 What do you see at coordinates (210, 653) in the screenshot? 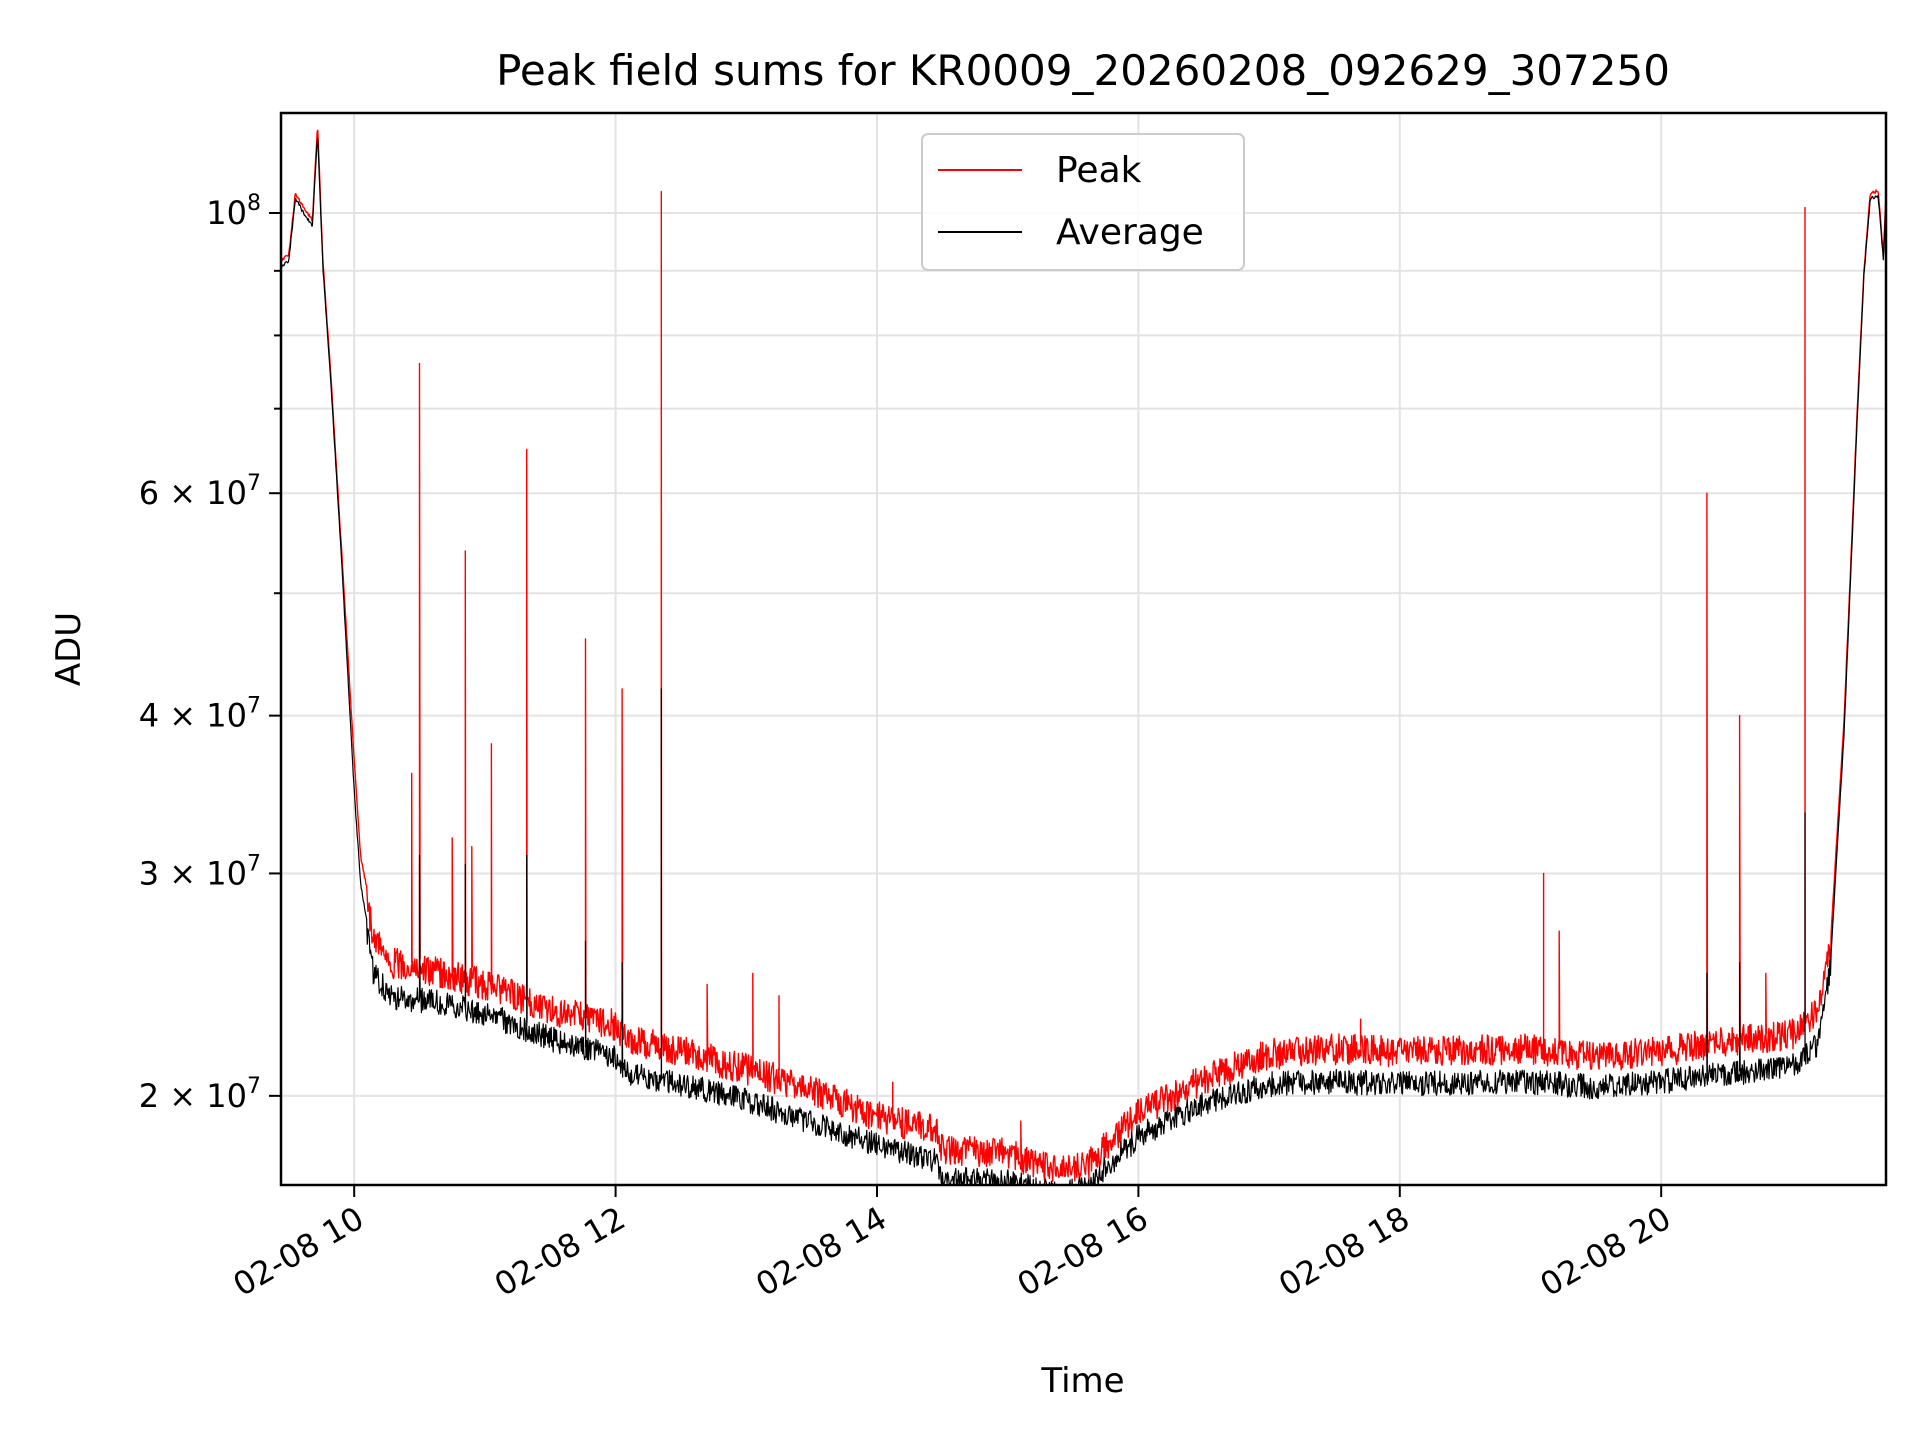
I see `y-axis: 2 × 107 3 × 107 4 × 107 6 × 107 108` at bounding box center [210, 653].